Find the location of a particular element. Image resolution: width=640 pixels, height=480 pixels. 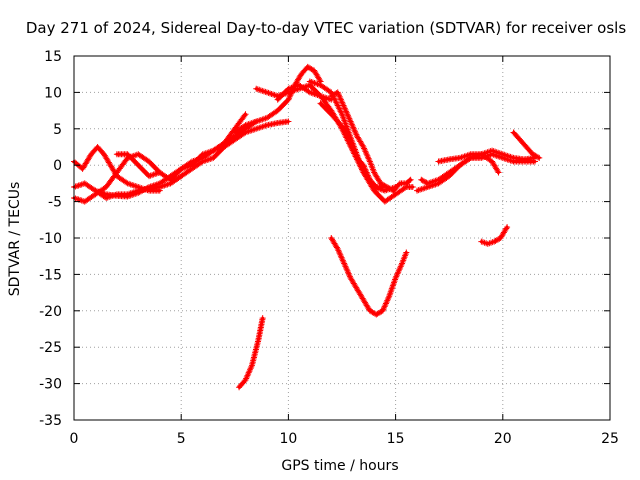

y-axis-label: SDTVAR / TECUs is located at coordinates (15, 239).